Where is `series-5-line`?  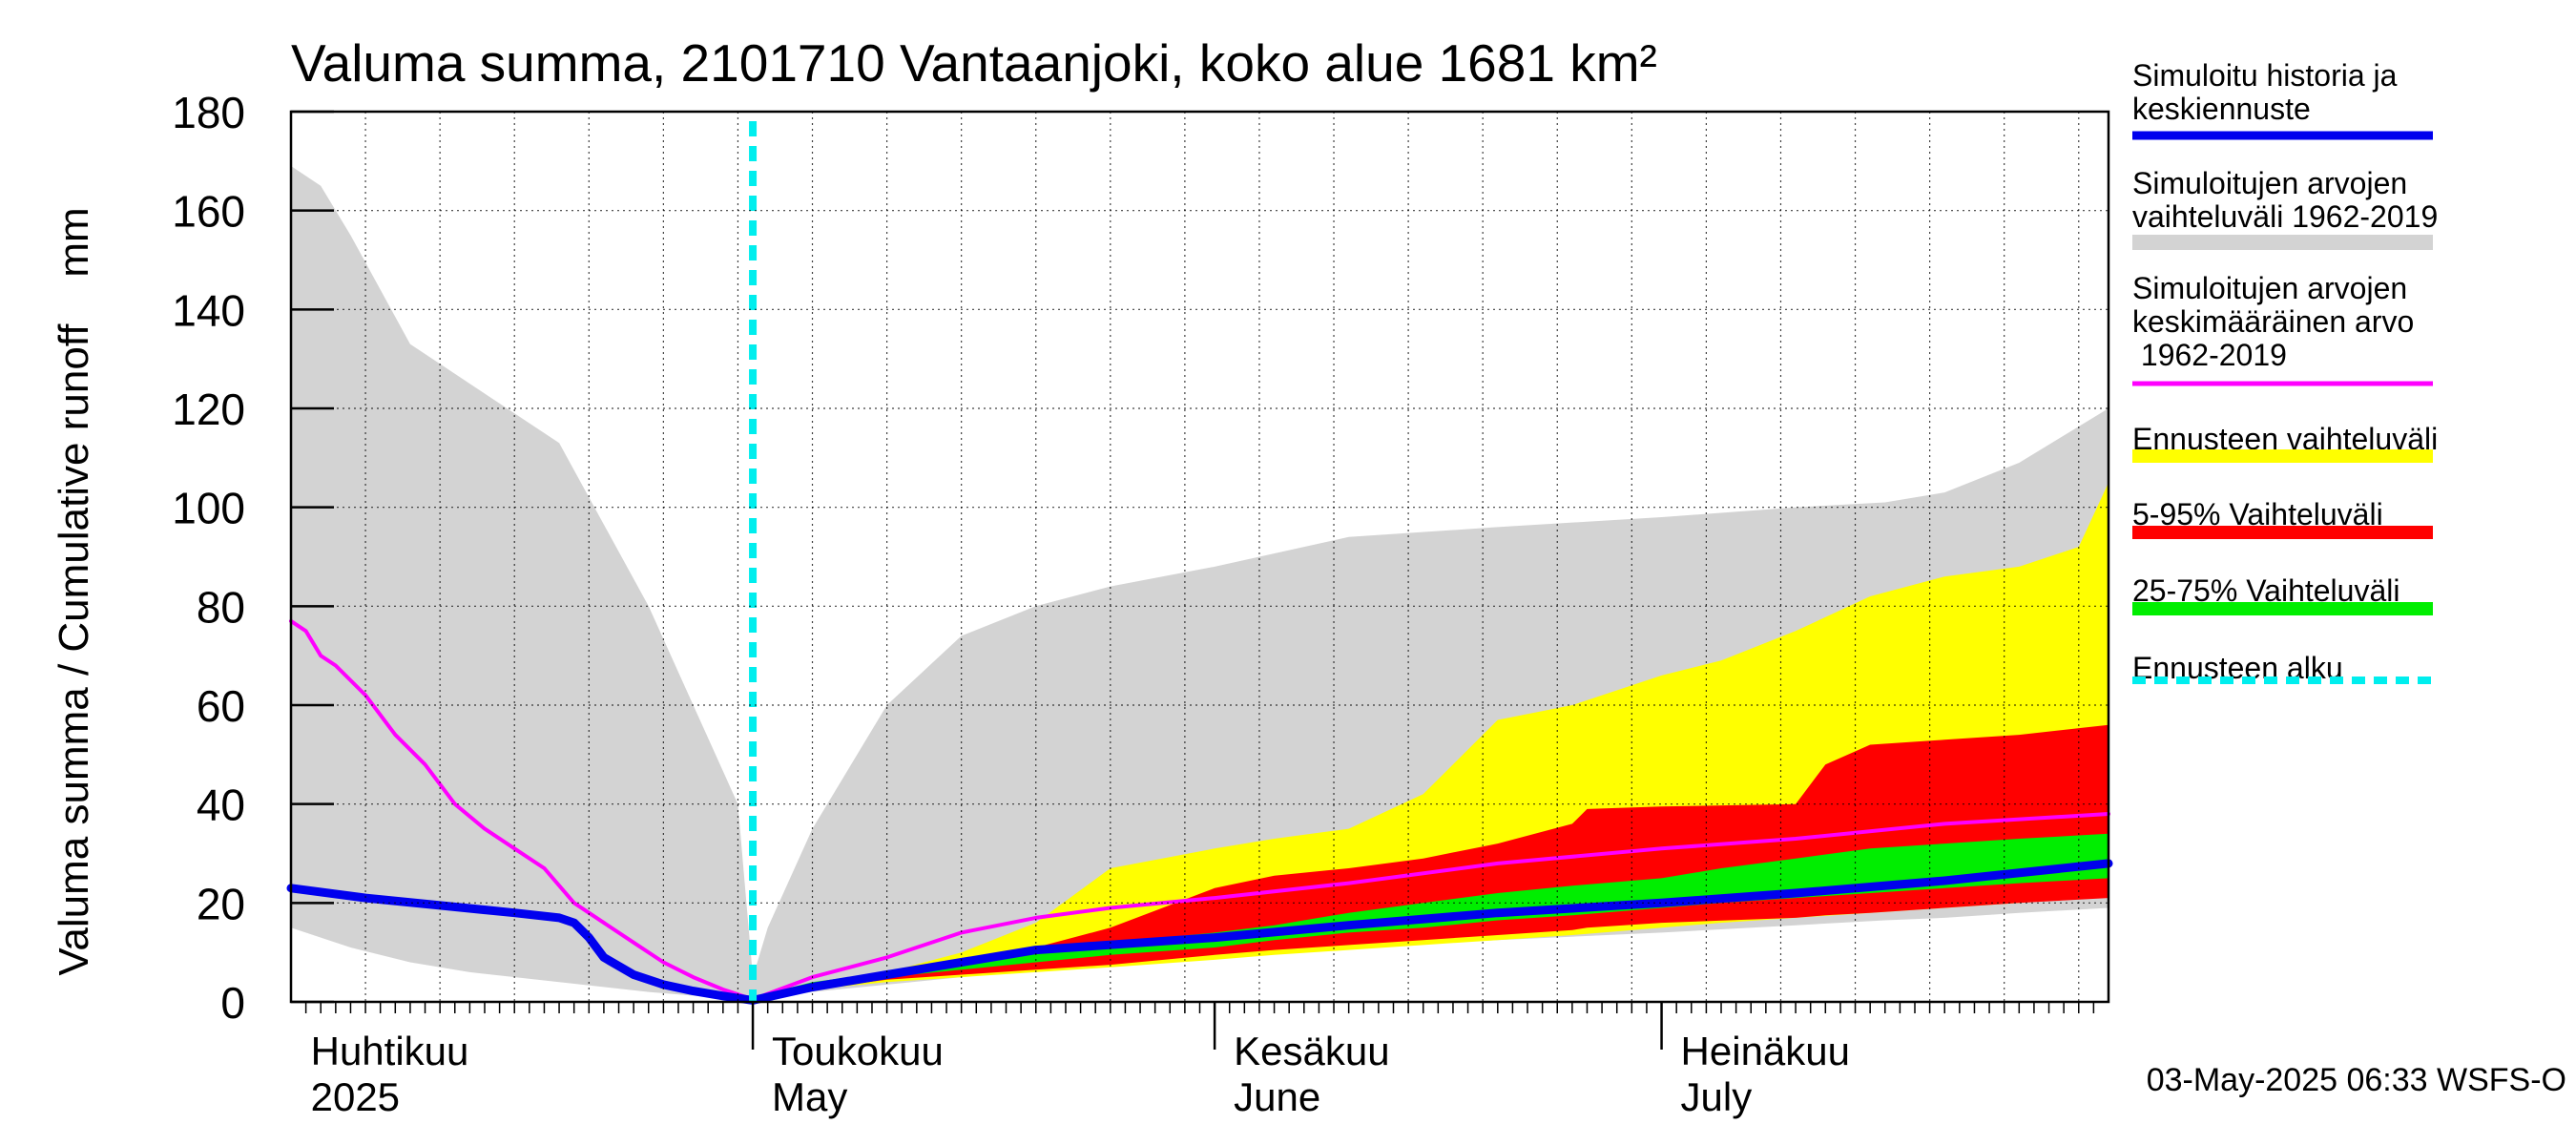
series-5-line is located at coordinates (1199, 932).